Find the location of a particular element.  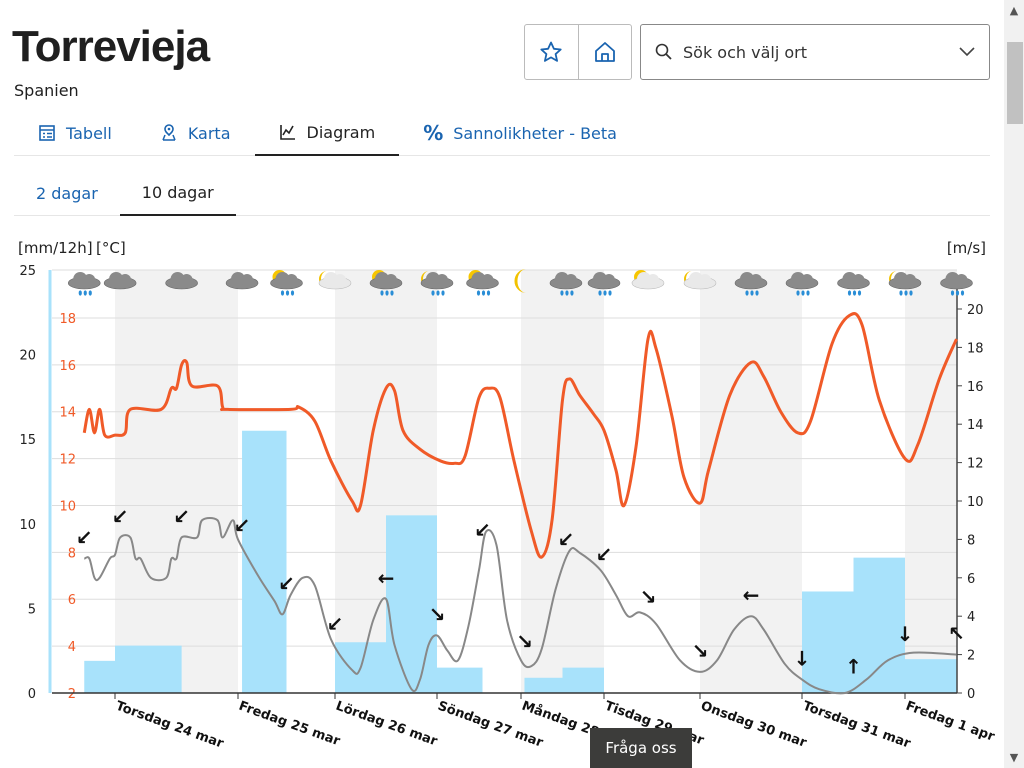

scrollbar: ▲ ▼ is located at coordinates (1014, 384).